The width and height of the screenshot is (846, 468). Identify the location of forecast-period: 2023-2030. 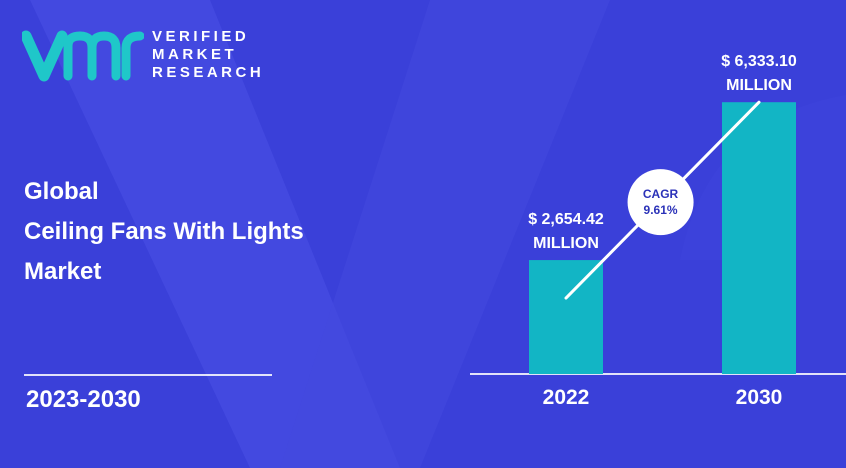
(83, 399).